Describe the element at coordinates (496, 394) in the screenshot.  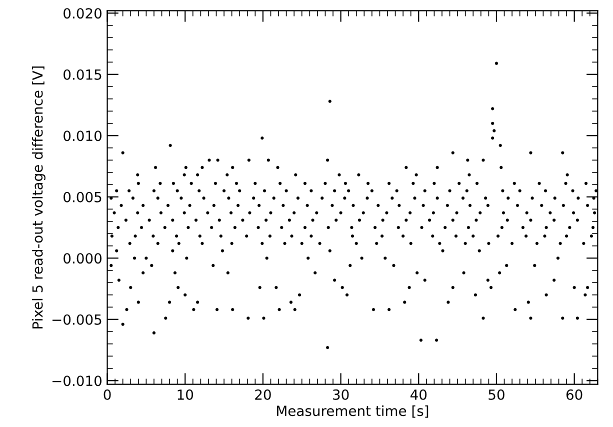
I see `x-tick-label: 50` at that location.